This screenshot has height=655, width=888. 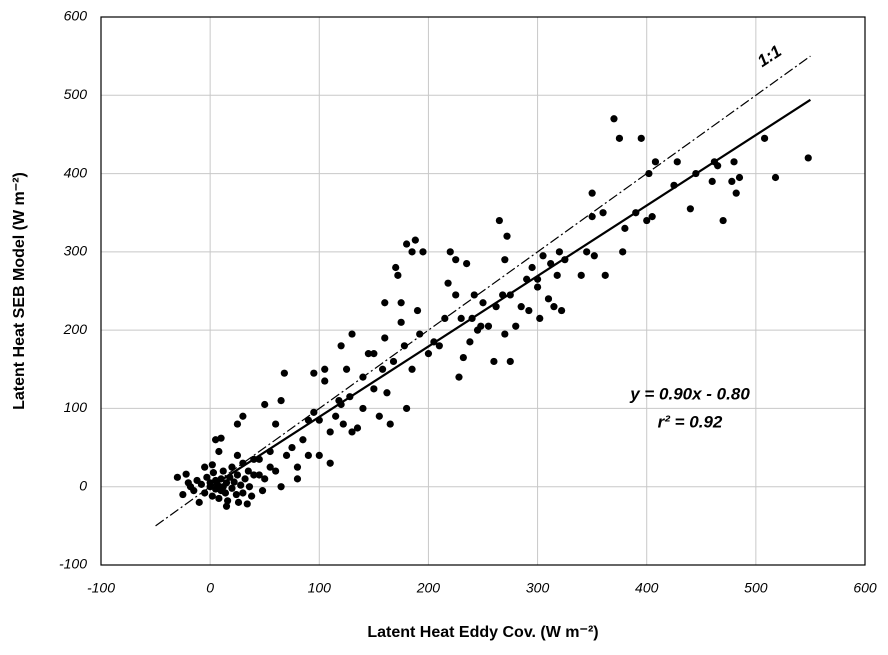 I want to click on x-tick-label: 500, so click(x=756, y=588).